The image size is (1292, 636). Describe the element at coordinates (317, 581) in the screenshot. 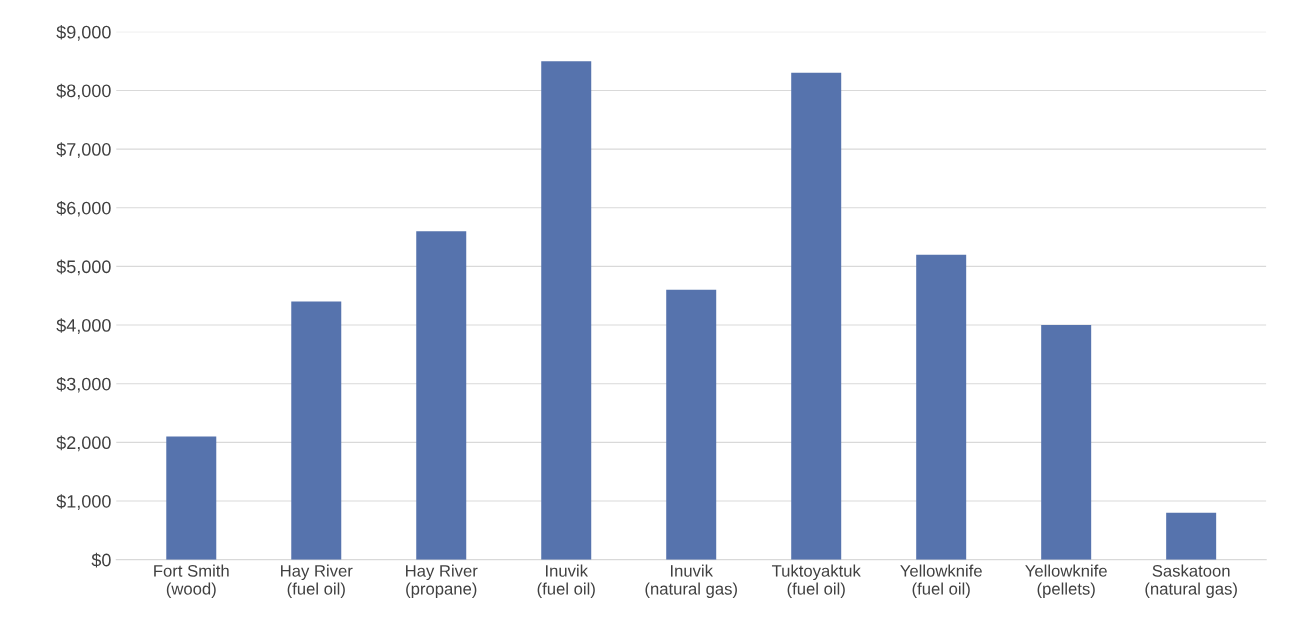

I see `x-tick-label: Hay River (fuel oil)` at that location.